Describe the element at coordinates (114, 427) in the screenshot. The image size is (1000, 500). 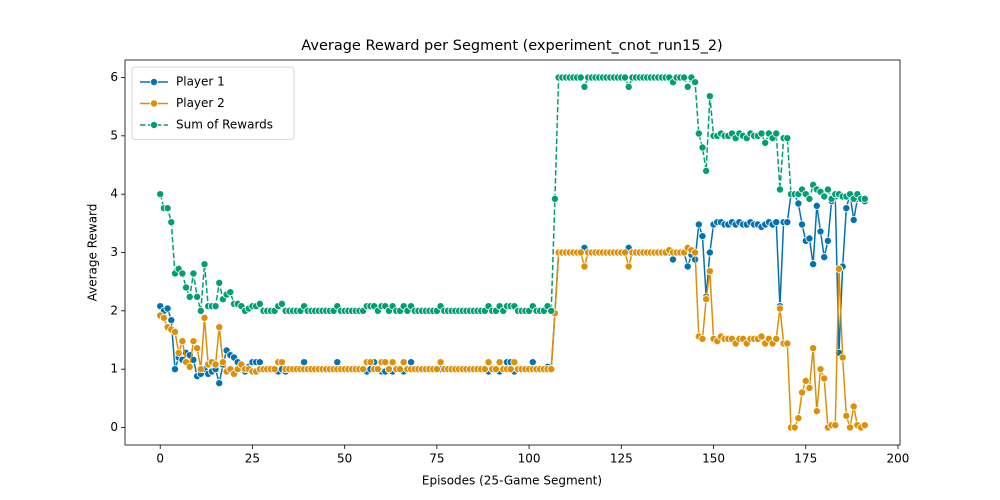
I see `y-tick-label: 0` at that location.